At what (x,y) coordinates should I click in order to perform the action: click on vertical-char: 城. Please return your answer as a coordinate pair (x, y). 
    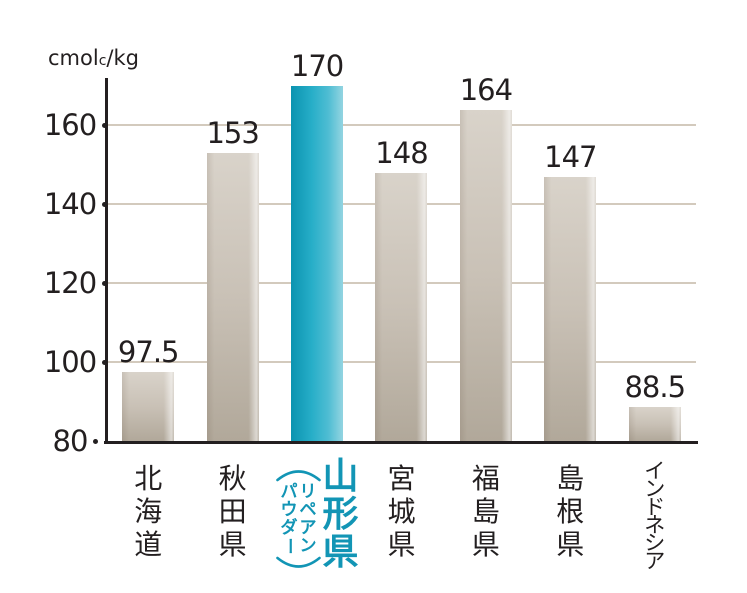
    Looking at the image, I should click on (401, 511).